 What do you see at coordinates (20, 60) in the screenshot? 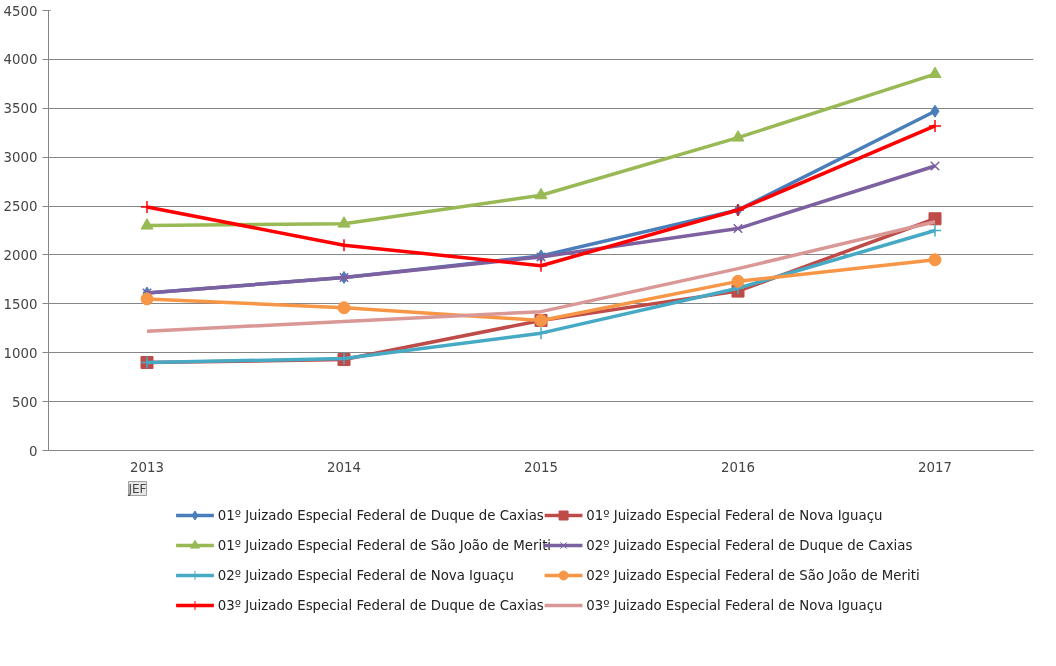
I see `y-tick-label: 4000` at bounding box center [20, 60].